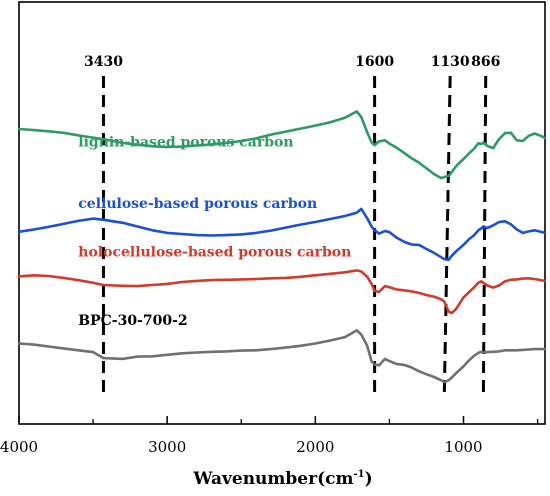 The height and width of the screenshot is (496, 550). What do you see at coordinates (19, 447) in the screenshot?
I see `x-tick-label-4000: 4000` at bounding box center [19, 447].